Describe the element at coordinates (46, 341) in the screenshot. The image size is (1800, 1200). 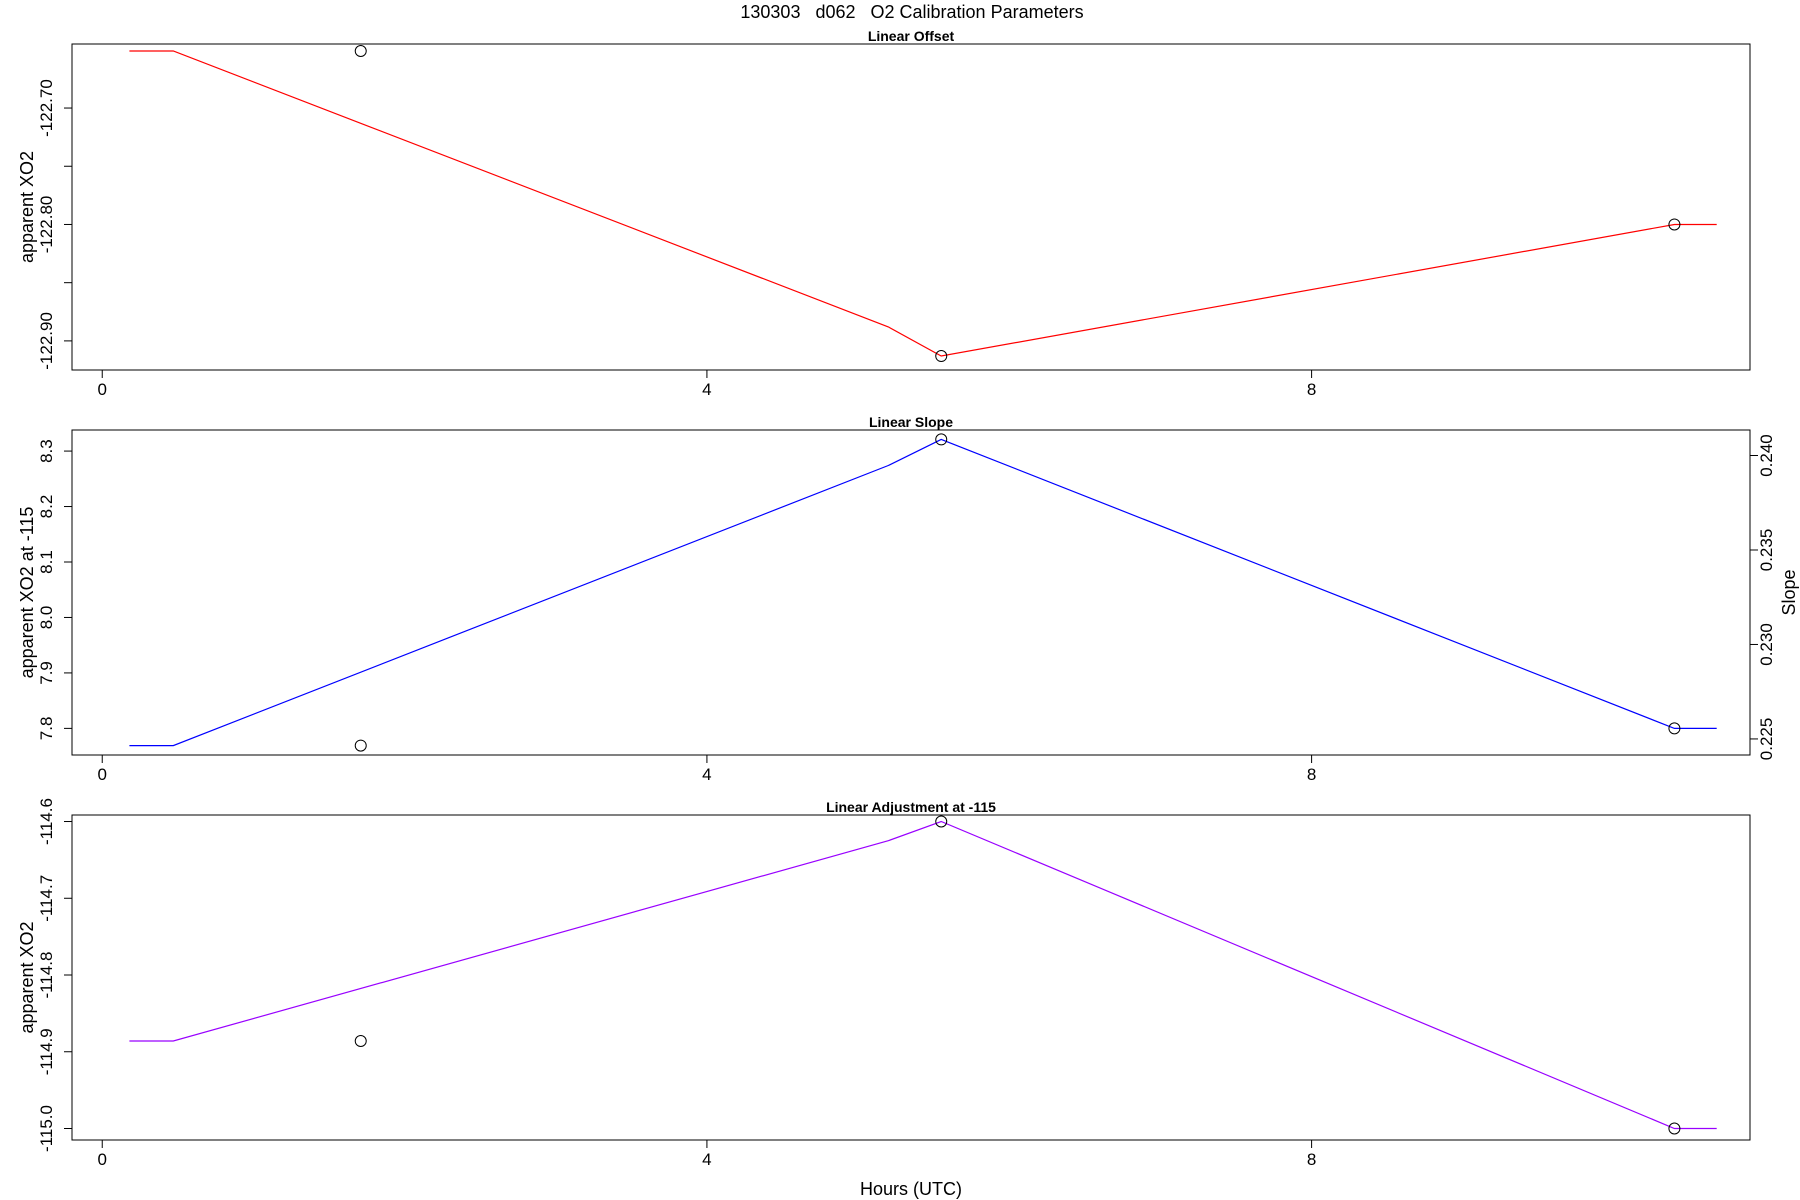
I see `y-tick-label: -122.90` at that location.